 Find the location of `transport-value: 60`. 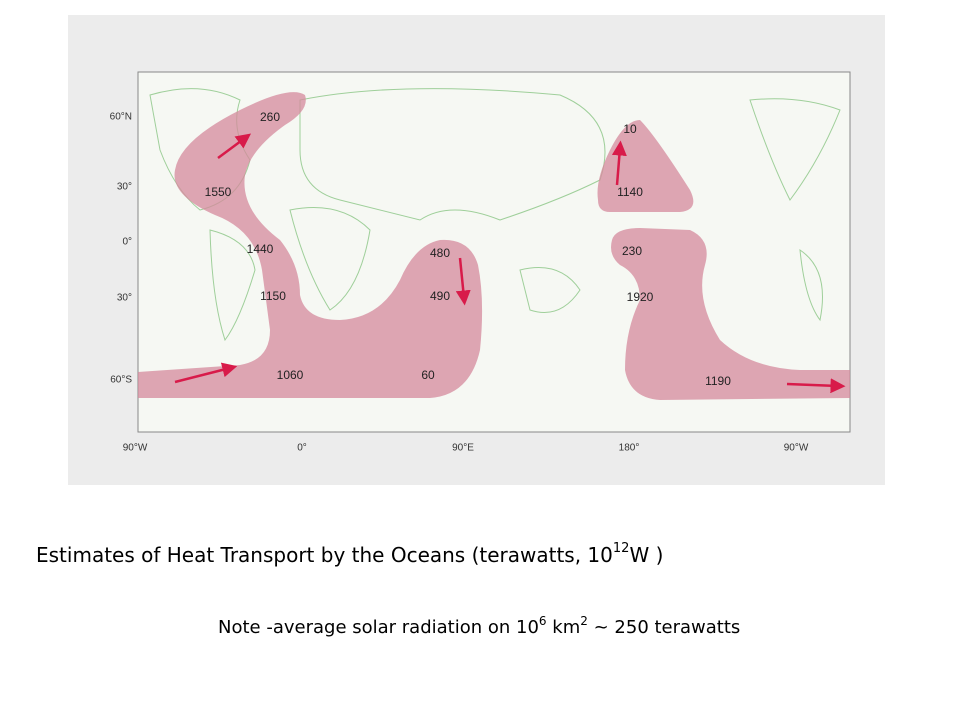

transport-value: 60 is located at coordinates (428, 375).